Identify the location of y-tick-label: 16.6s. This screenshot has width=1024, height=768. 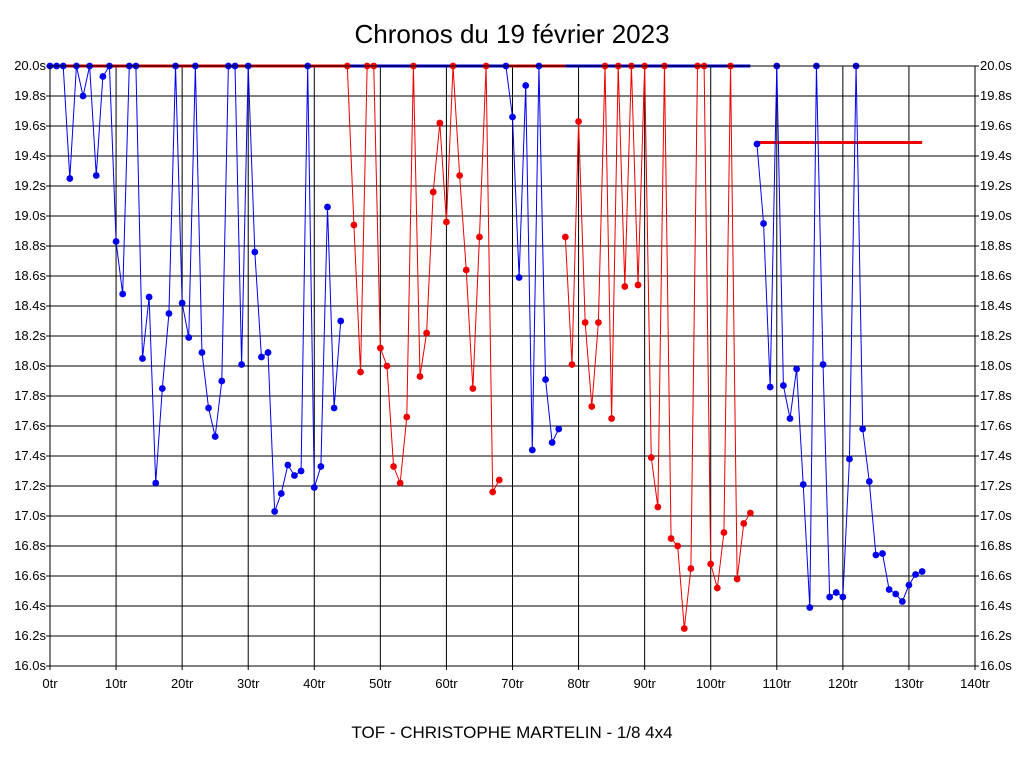
(30, 575).